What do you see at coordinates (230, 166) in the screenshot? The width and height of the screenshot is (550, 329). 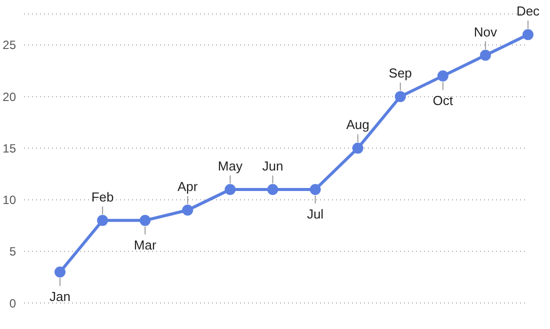 I see `x-tick-label: May` at bounding box center [230, 166].